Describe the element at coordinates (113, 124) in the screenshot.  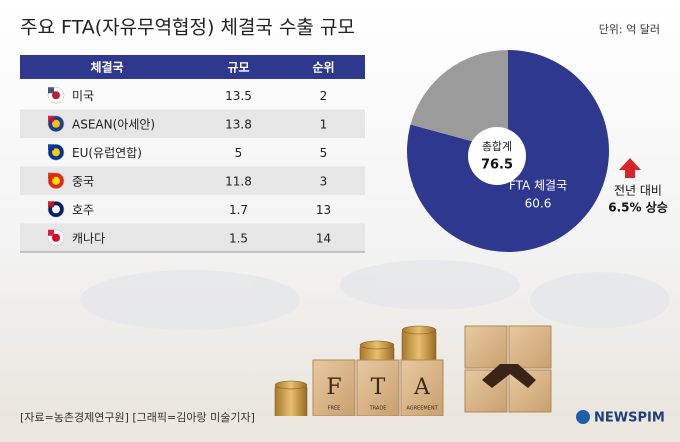
I see `cell: ASEAN(아세안)` at that location.